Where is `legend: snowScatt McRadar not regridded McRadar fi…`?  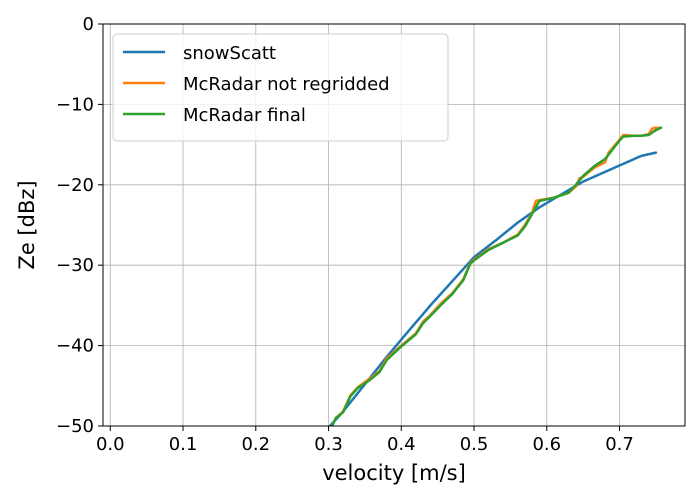
legend: snowScatt McRadar not regridded McRadar fi… is located at coordinates (280, 87).